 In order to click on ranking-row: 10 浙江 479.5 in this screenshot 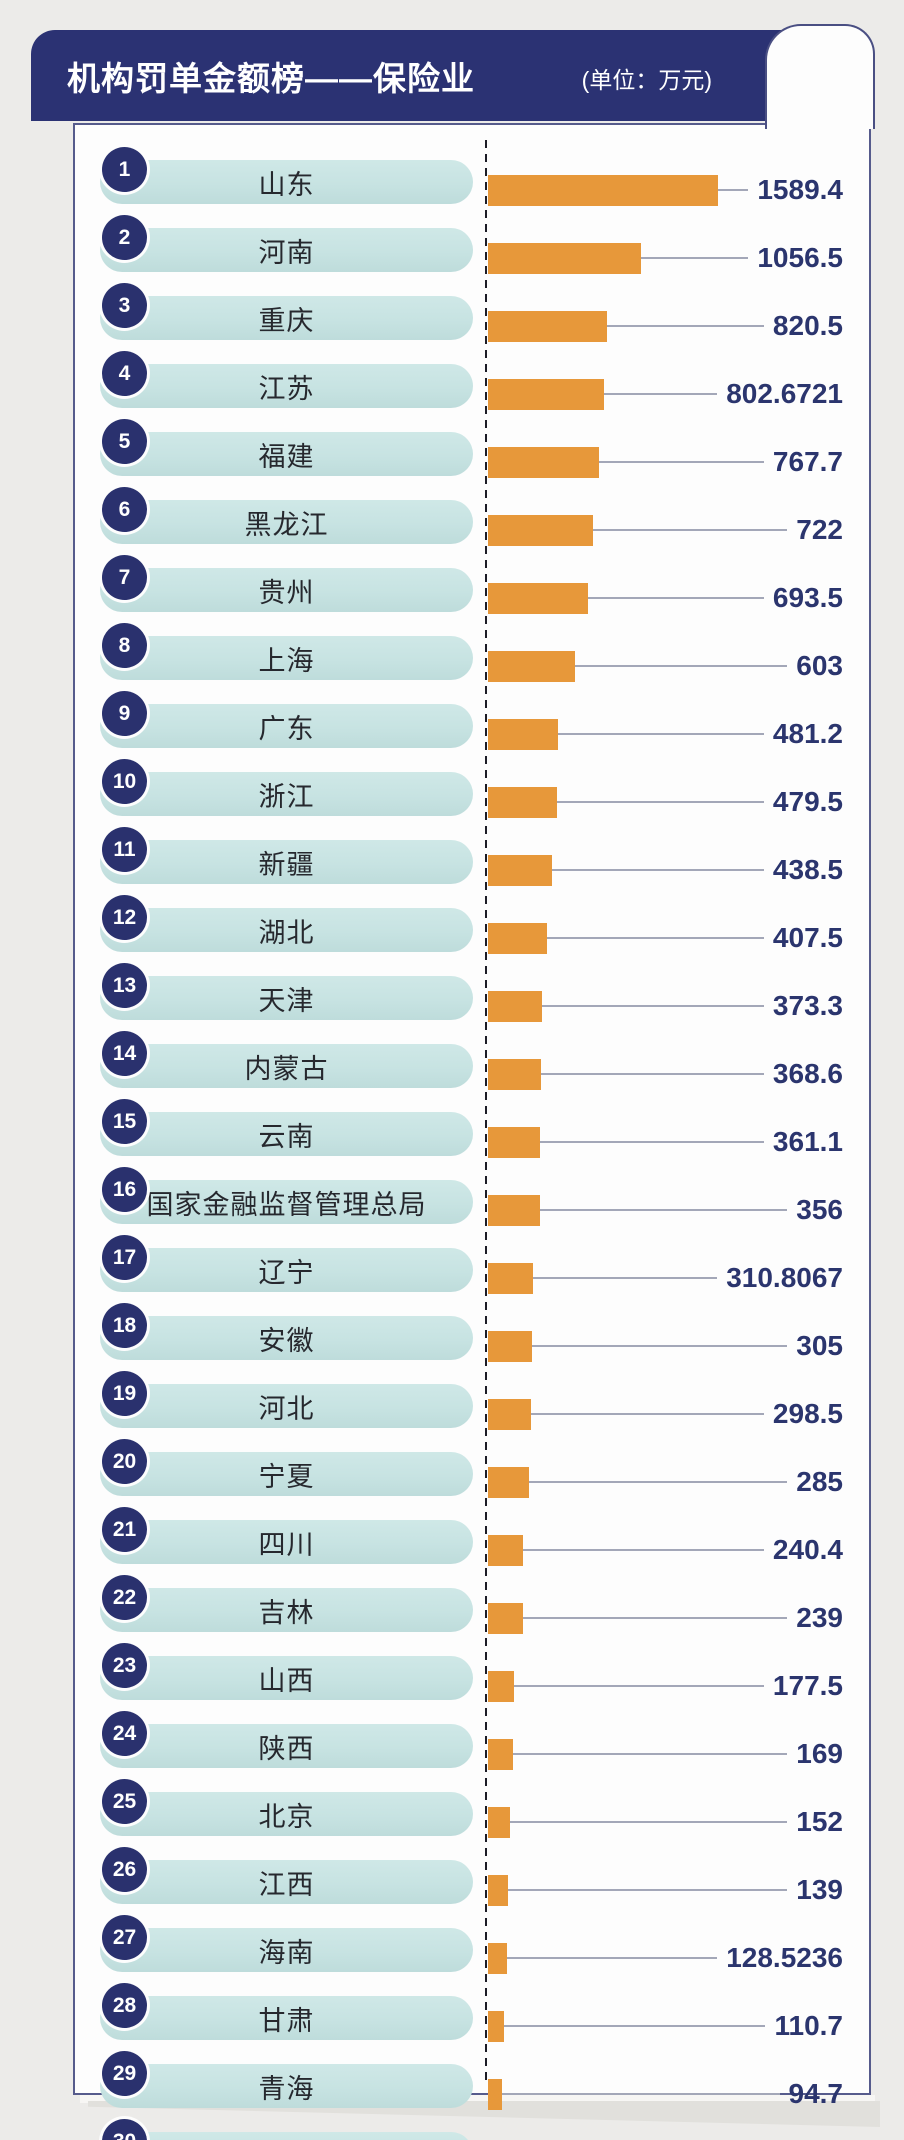, I will do `click(472, 795)`.